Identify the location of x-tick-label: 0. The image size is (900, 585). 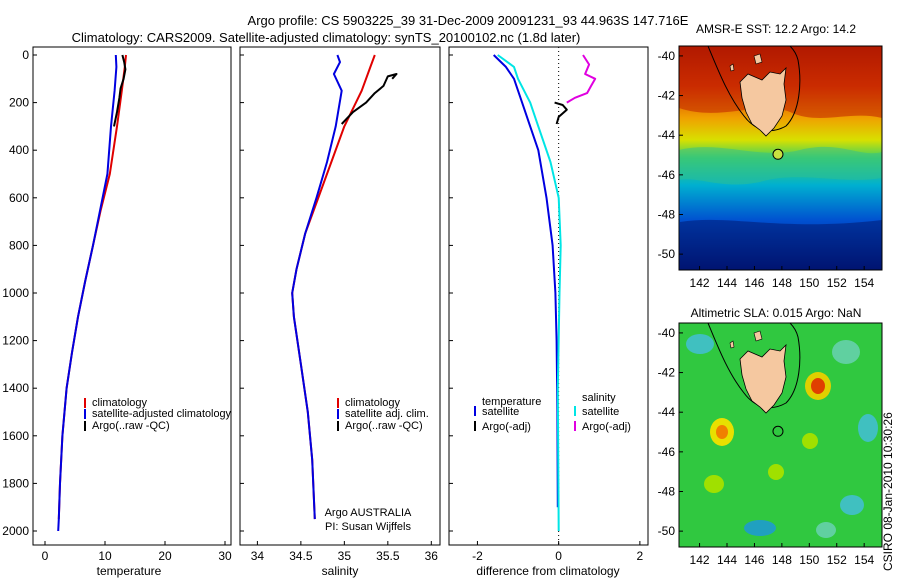
(45, 556).